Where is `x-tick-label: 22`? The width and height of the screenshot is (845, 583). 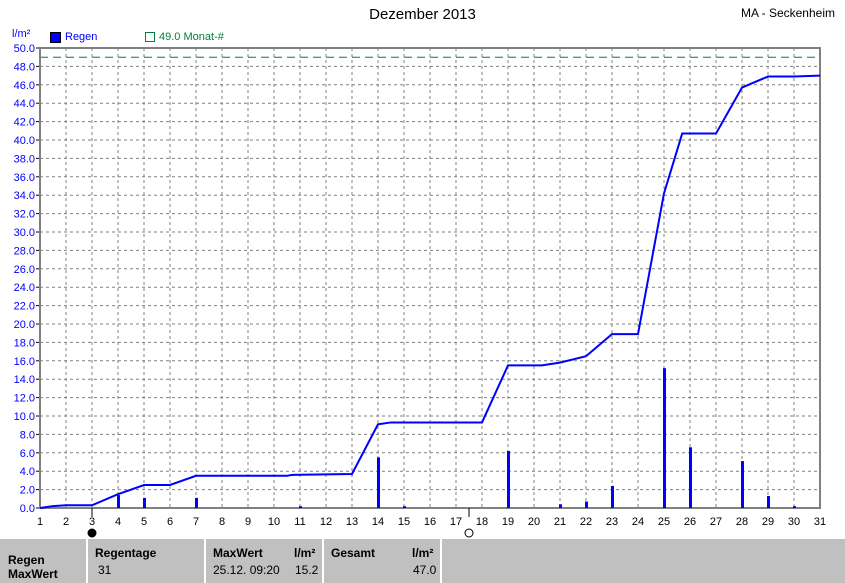
x-tick-label: 22 is located at coordinates (586, 522).